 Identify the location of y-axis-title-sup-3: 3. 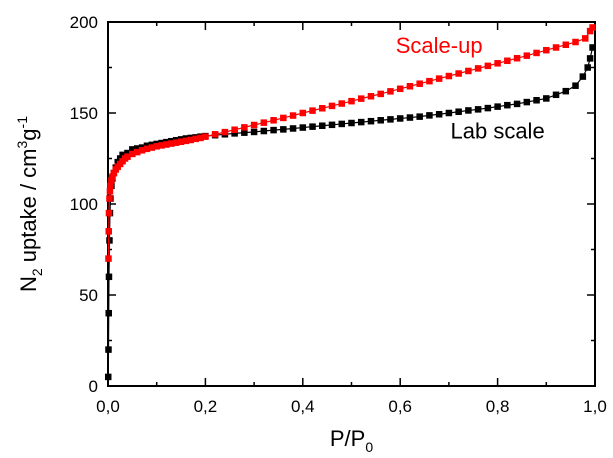
(22, 144).